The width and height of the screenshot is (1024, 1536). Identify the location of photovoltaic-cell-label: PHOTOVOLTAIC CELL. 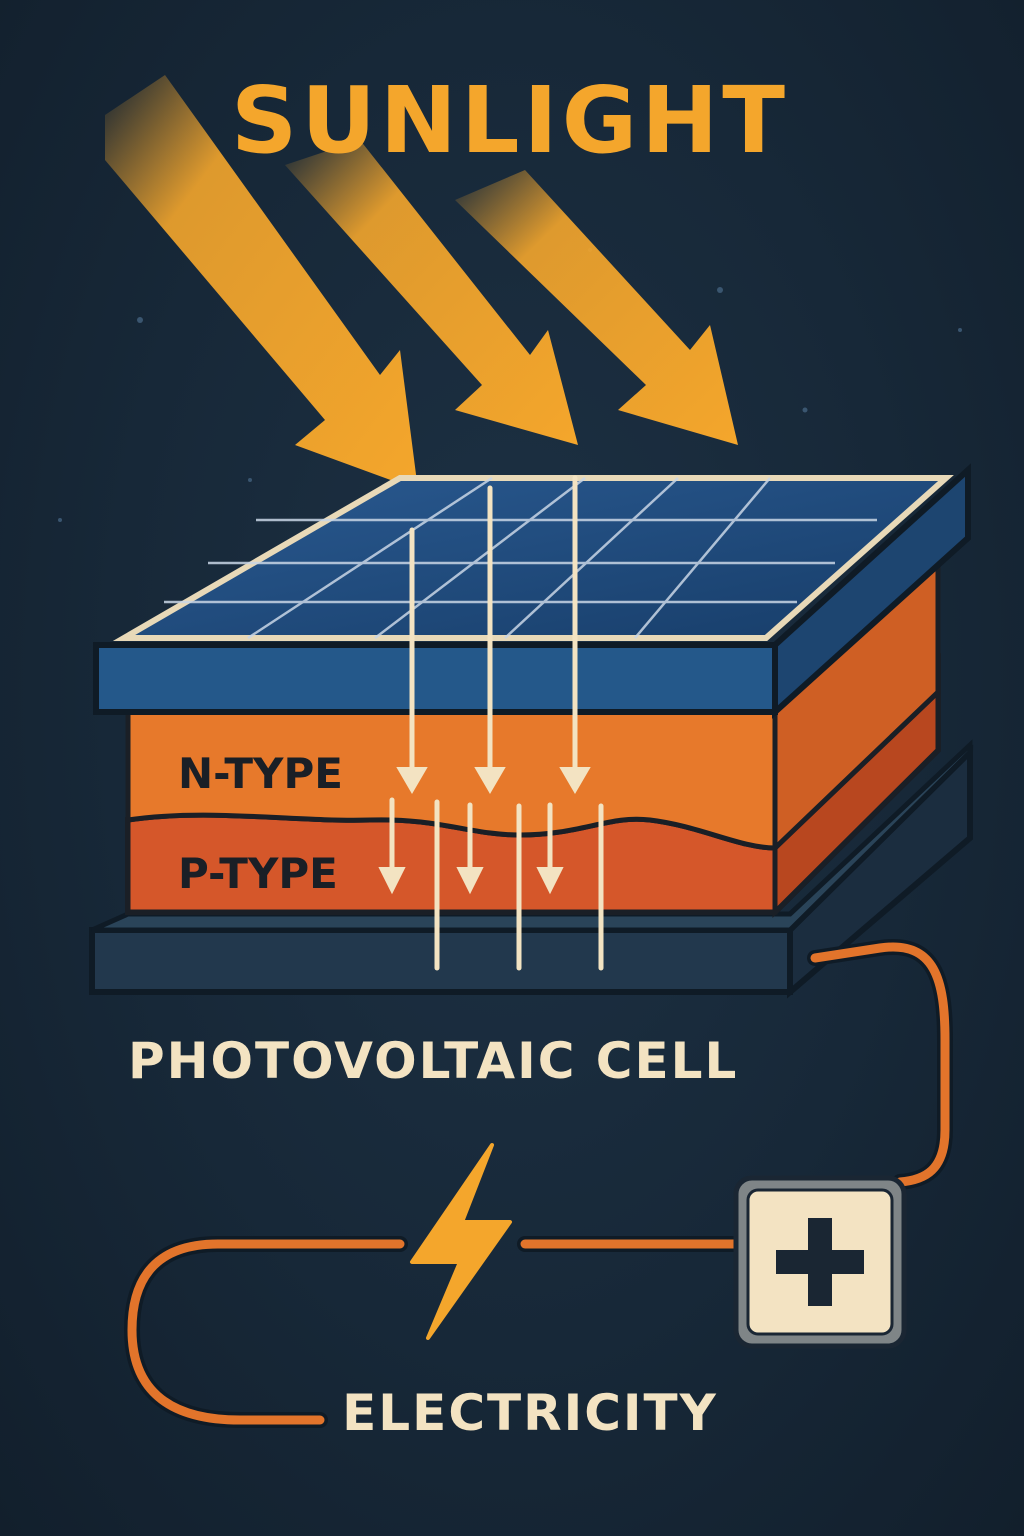
(433, 1061).